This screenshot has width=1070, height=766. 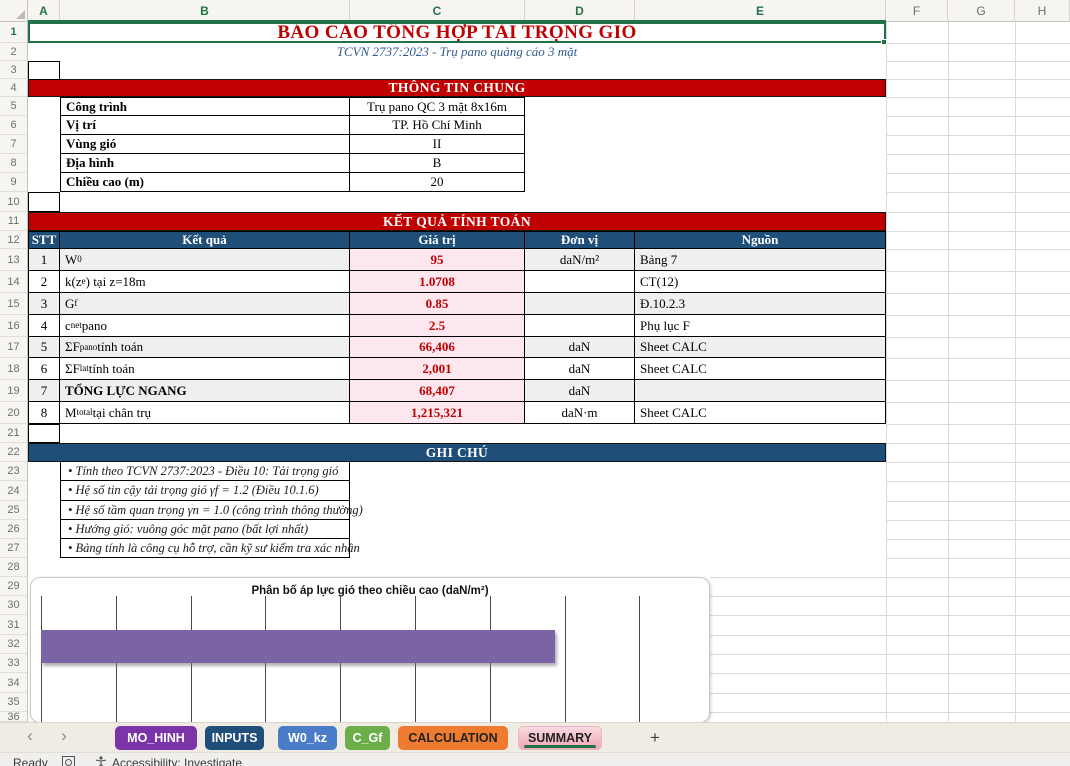 What do you see at coordinates (13, 644) in the screenshot?
I see `row-header-32: 32` at bounding box center [13, 644].